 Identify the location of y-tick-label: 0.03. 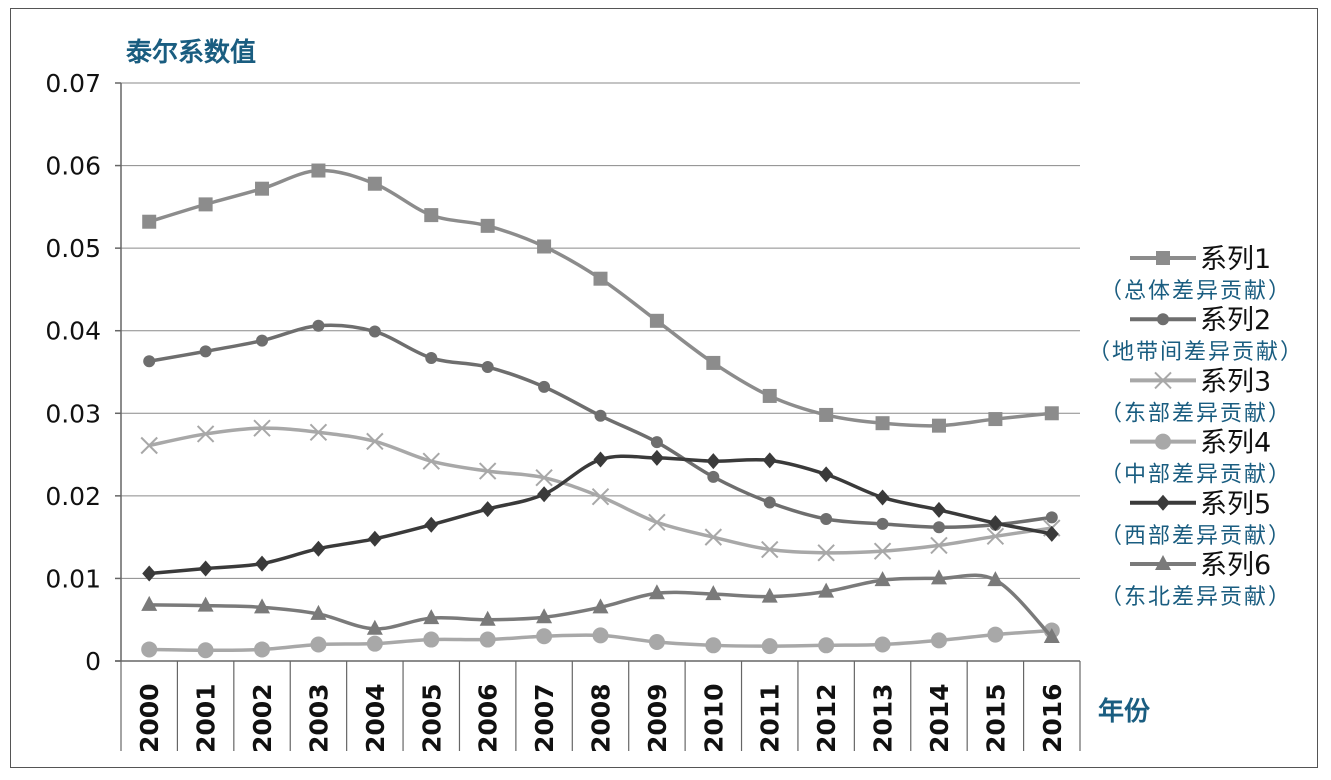
(73, 413).